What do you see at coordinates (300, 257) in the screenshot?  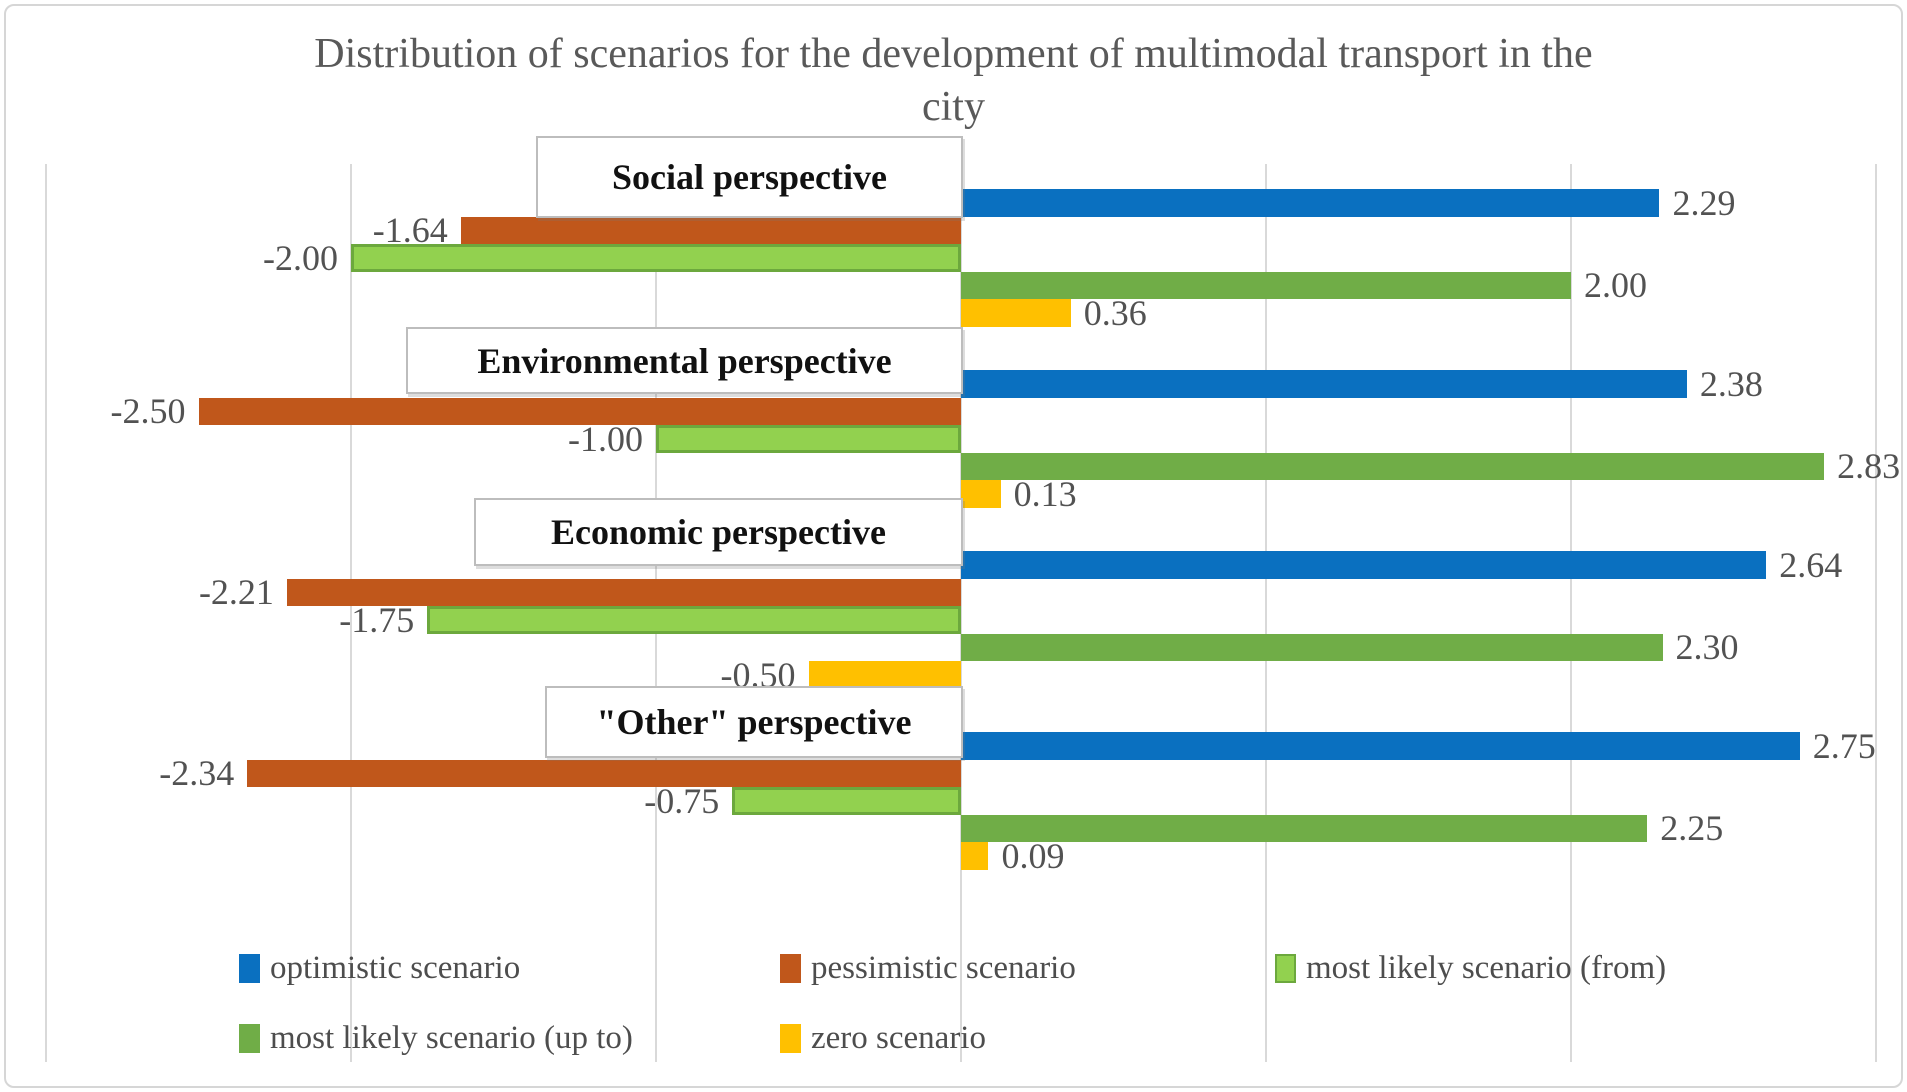 I see `bar-value-label: -2.00` at bounding box center [300, 257].